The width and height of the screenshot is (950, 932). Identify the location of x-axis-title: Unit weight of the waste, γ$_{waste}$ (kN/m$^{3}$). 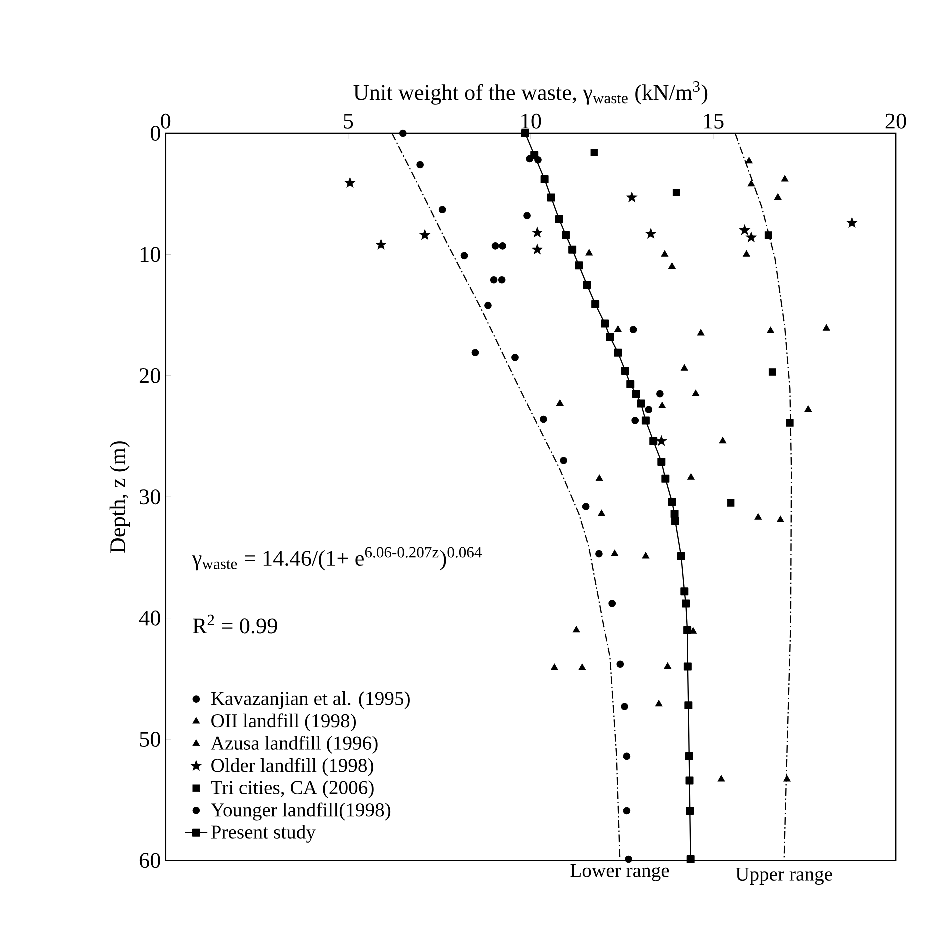
(531, 93).